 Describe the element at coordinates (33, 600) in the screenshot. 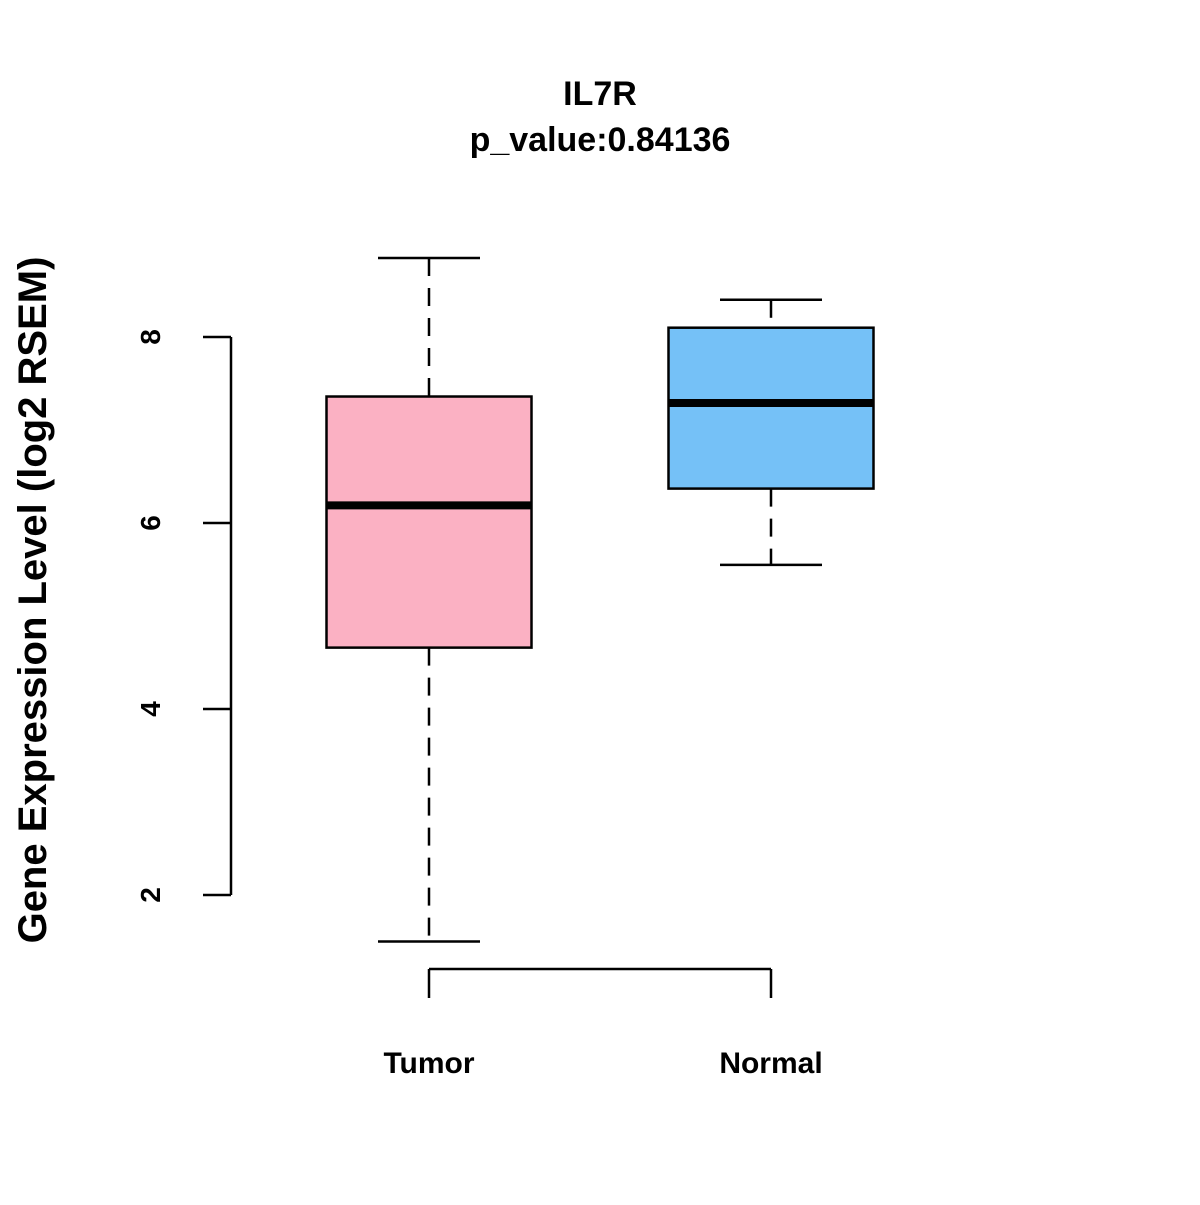

I see `y-axis-label: Gene Expression Level (log2 RSEM)` at that location.